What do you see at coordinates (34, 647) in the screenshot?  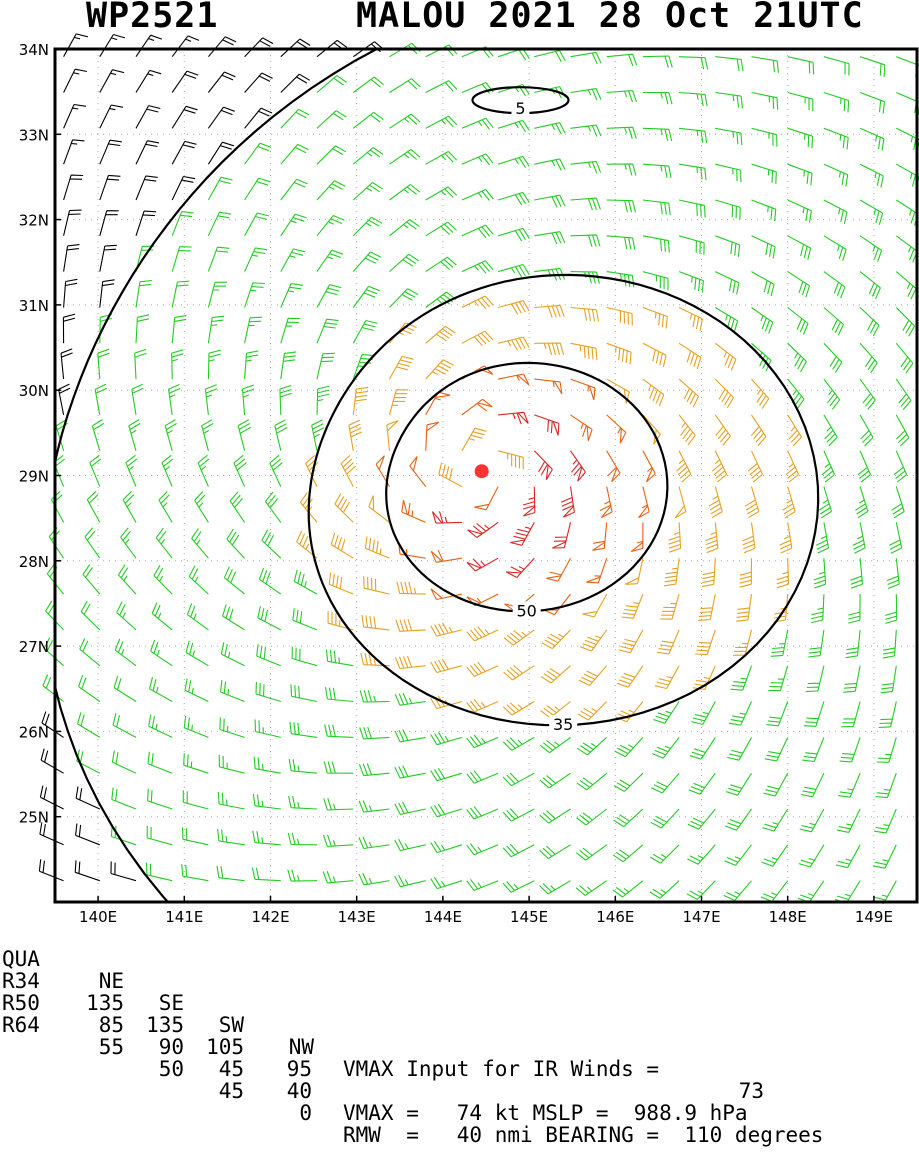 I see `y-tick-label: 27N` at bounding box center [34, 647].